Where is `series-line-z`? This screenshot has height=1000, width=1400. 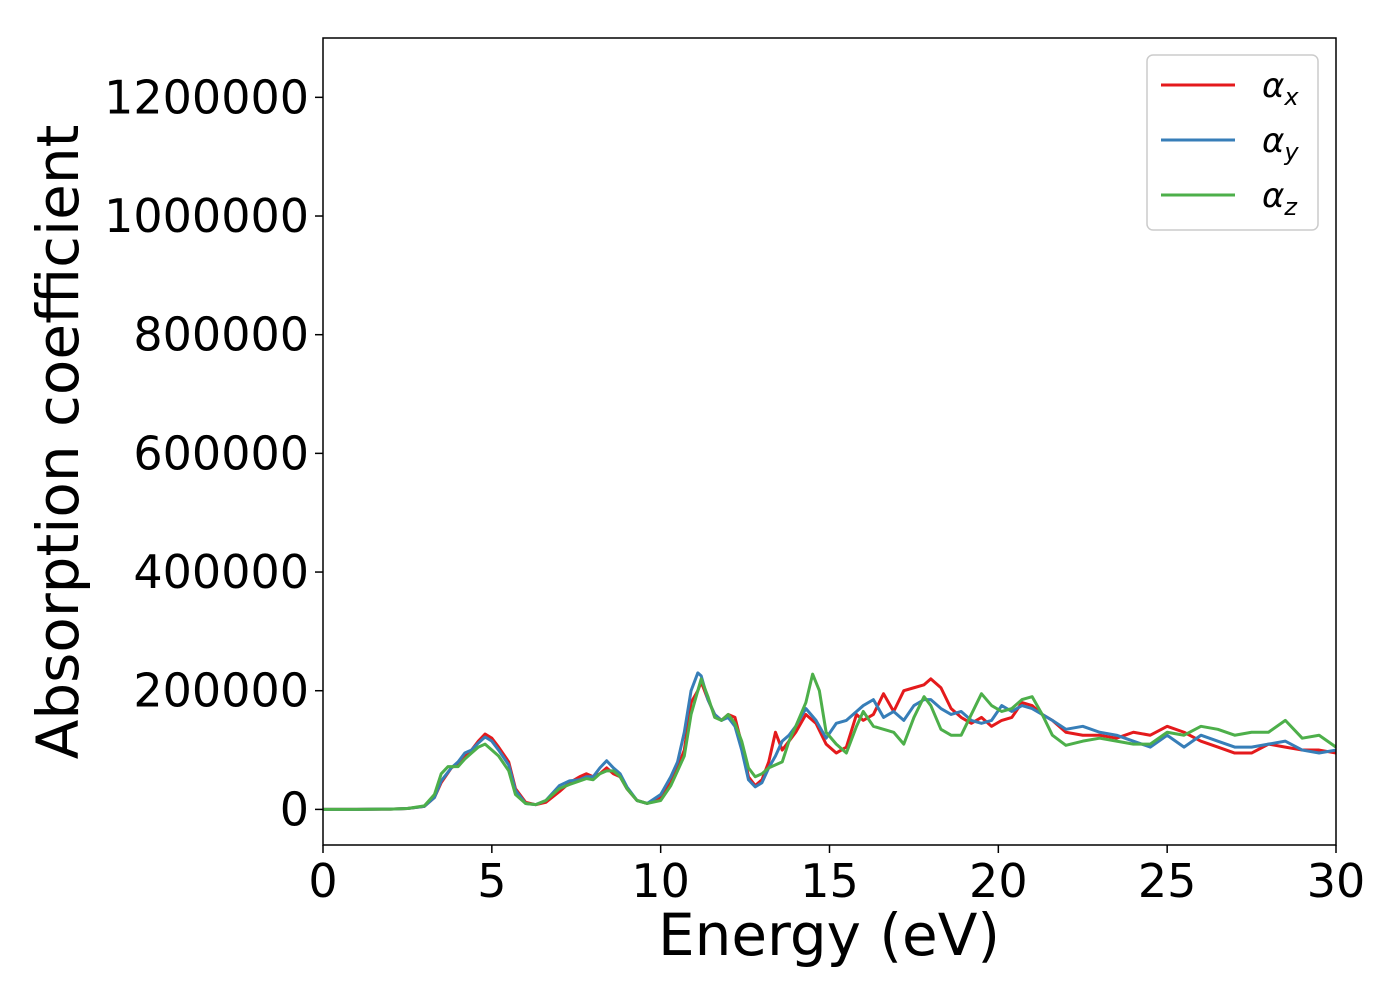 series-line-z is located at coordinates (829, 741).